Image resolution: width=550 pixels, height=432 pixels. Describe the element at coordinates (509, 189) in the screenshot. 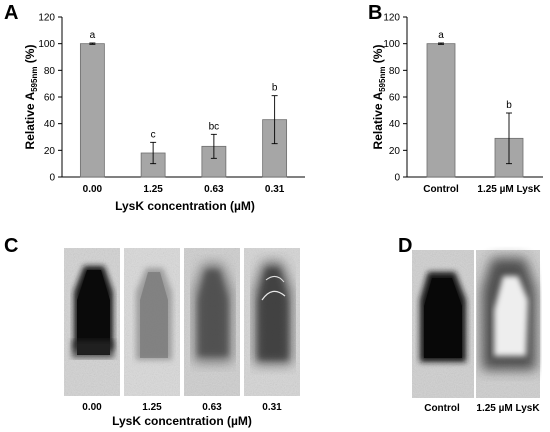

I see `chart-b-category-label: 1.25 µM LysK` at that location.